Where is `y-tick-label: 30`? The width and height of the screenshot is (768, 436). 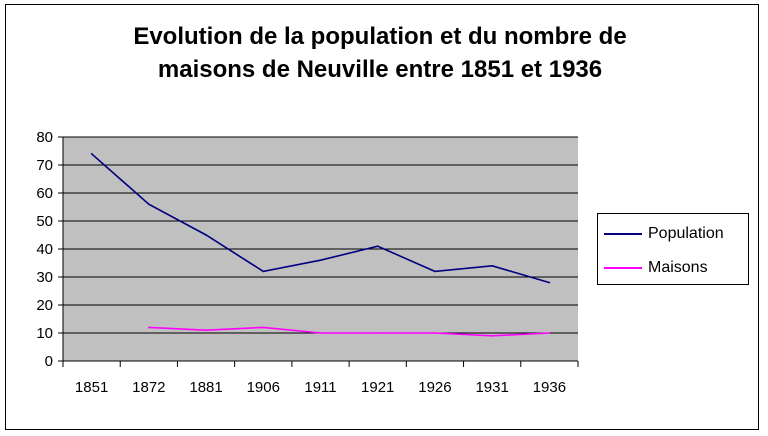 y-tick-label: 30 is located at coordinates (44, 277).